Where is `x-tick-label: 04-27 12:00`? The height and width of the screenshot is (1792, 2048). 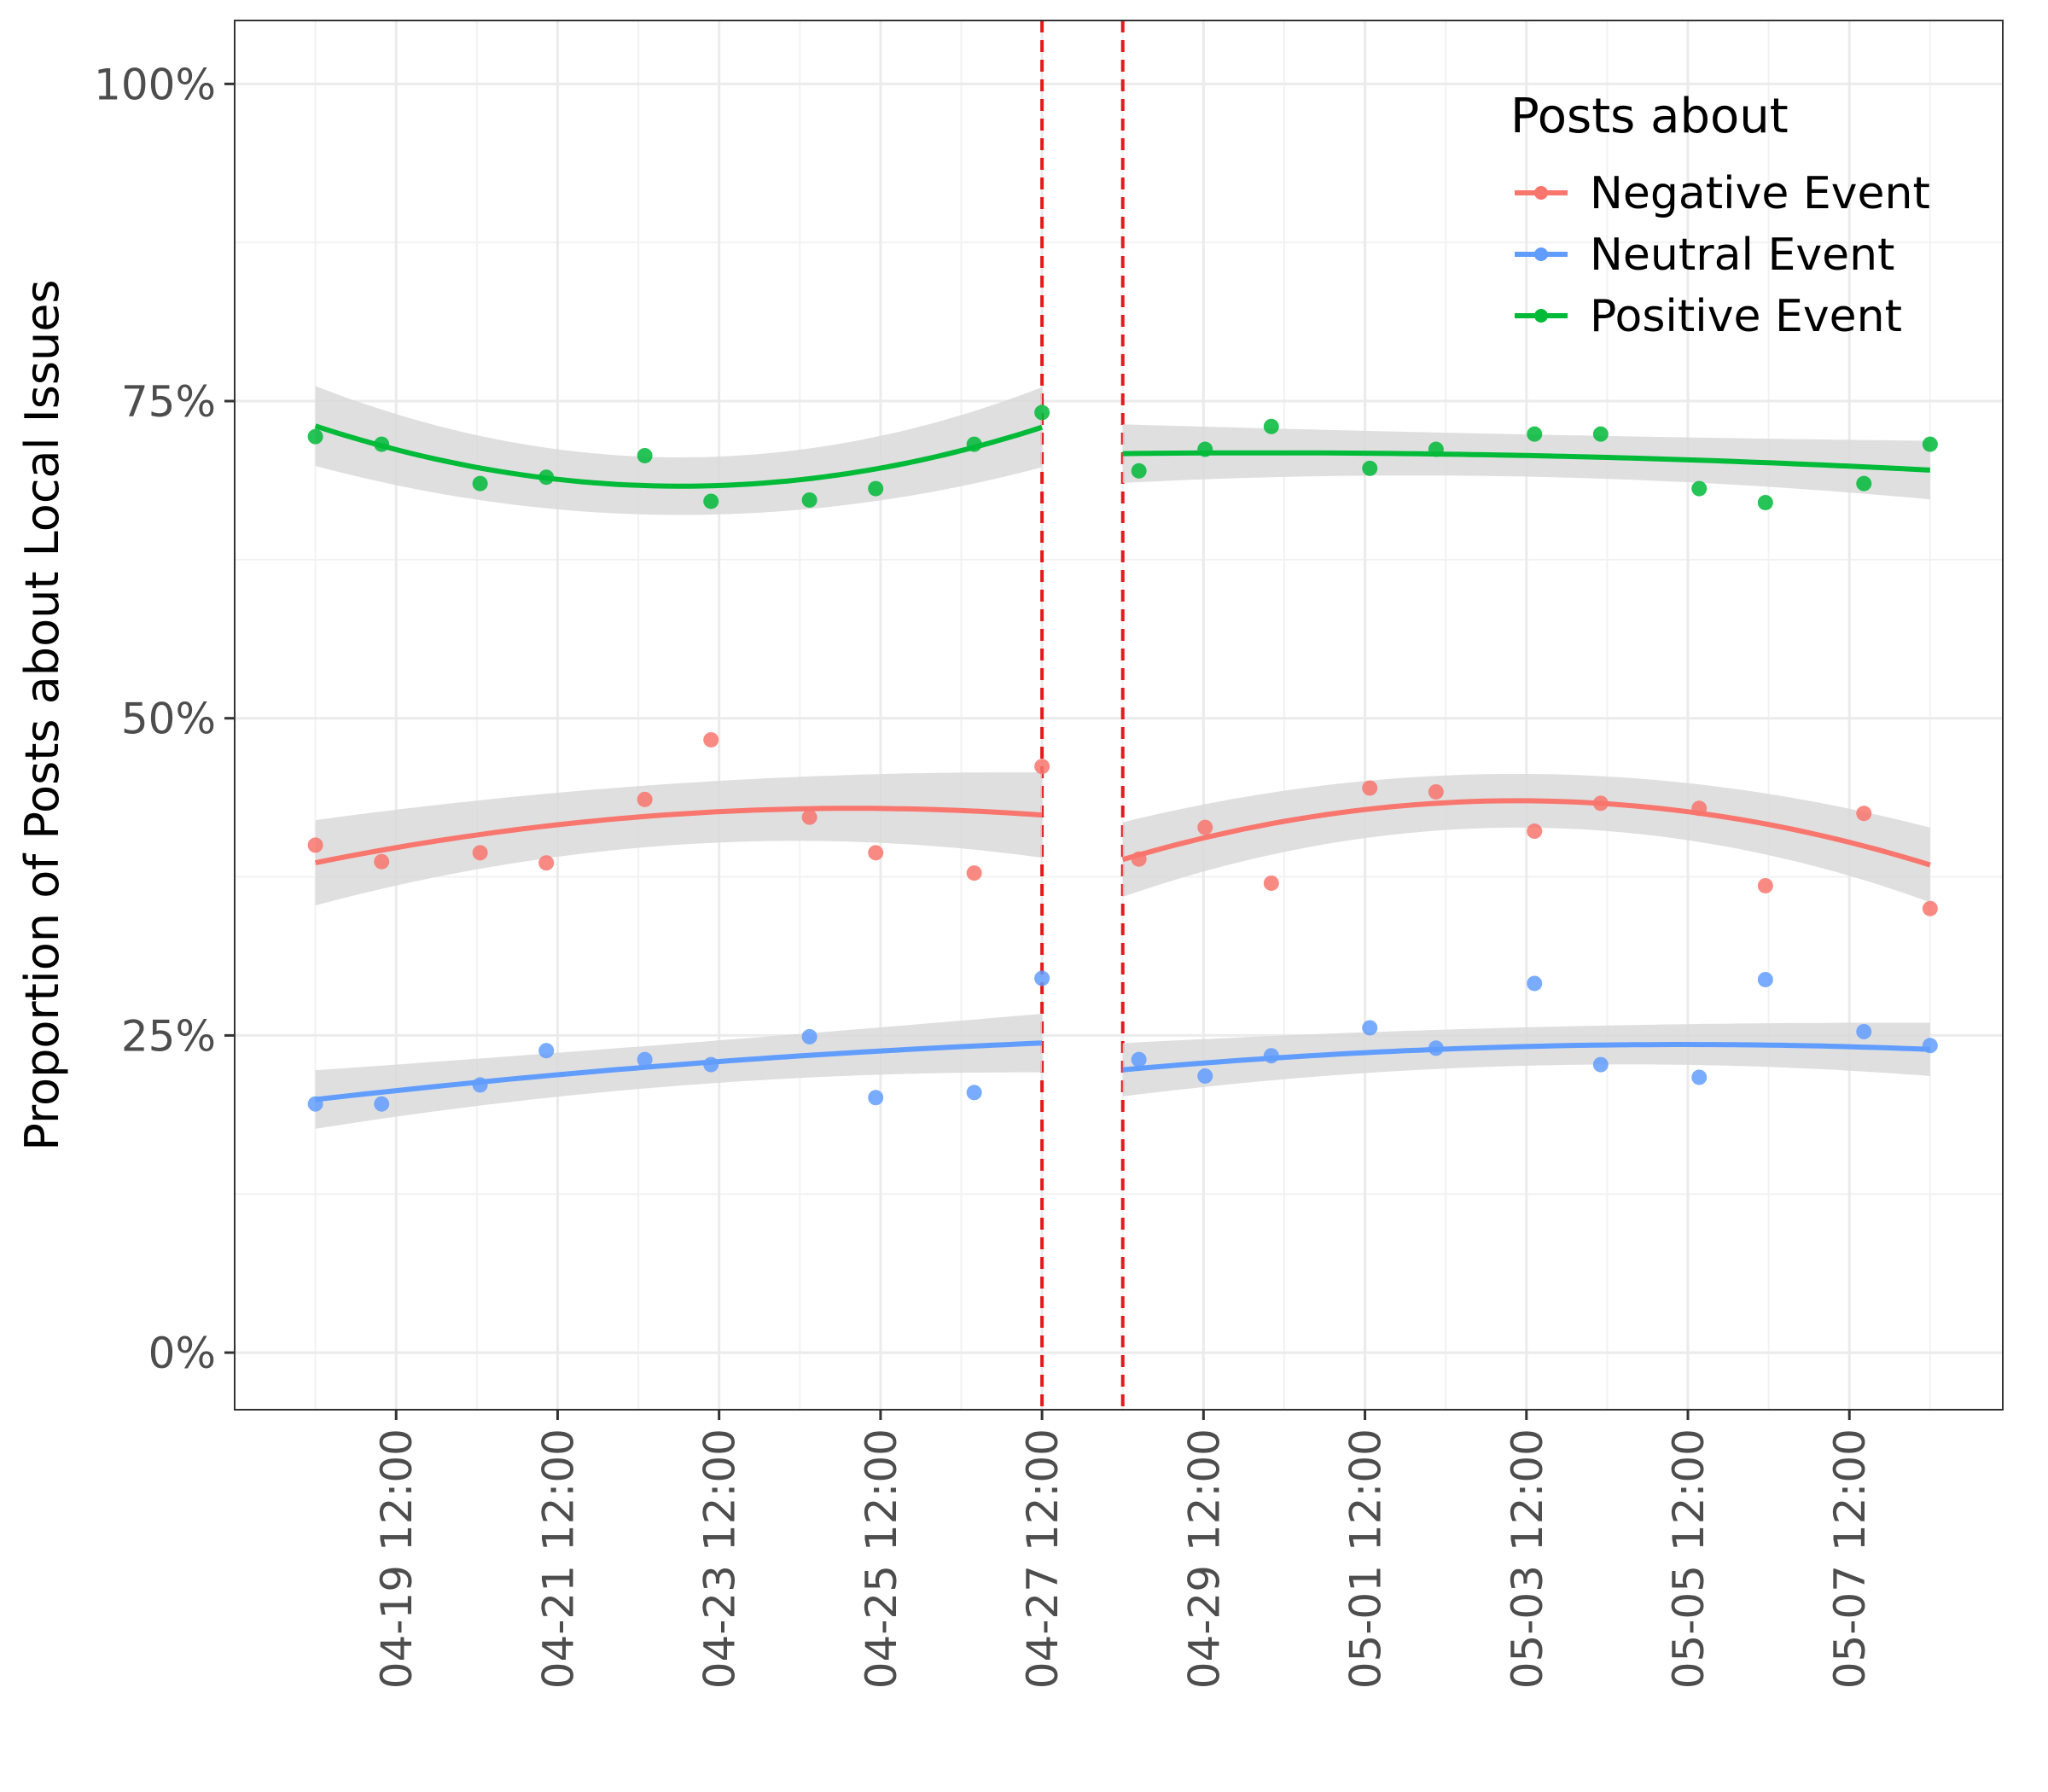 x-tick-label: 04-27 12:00 is located at coordinates (1043, 1558).